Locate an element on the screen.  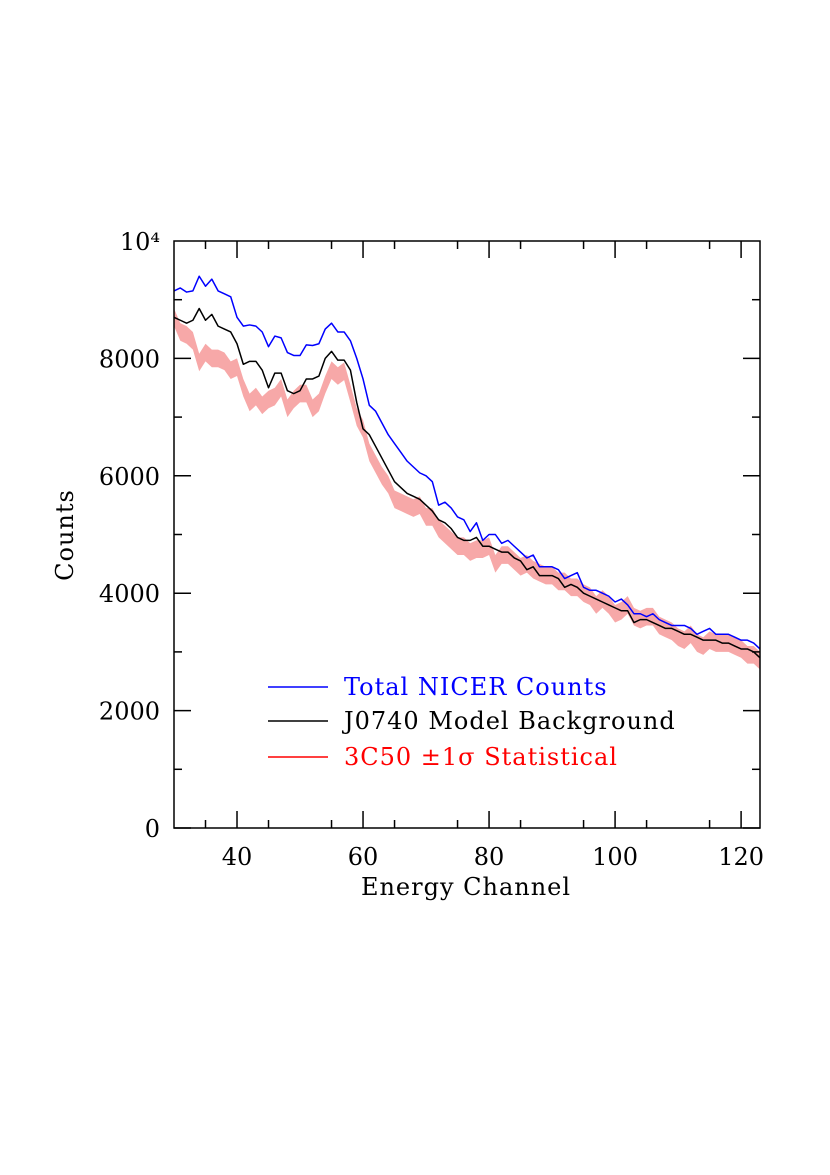
legend-label-total: Total NICER Counts is located at coordinates (476, 687).